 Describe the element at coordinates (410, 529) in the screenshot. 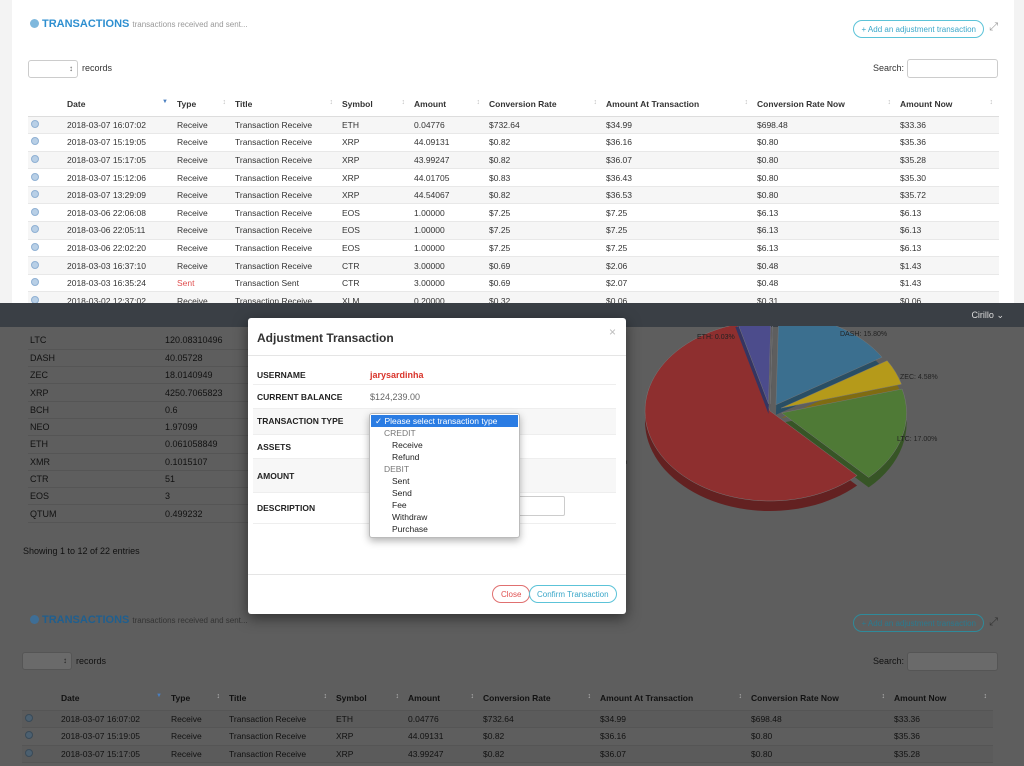

I see `dropdown-option-purchase: Purchase` at that location.